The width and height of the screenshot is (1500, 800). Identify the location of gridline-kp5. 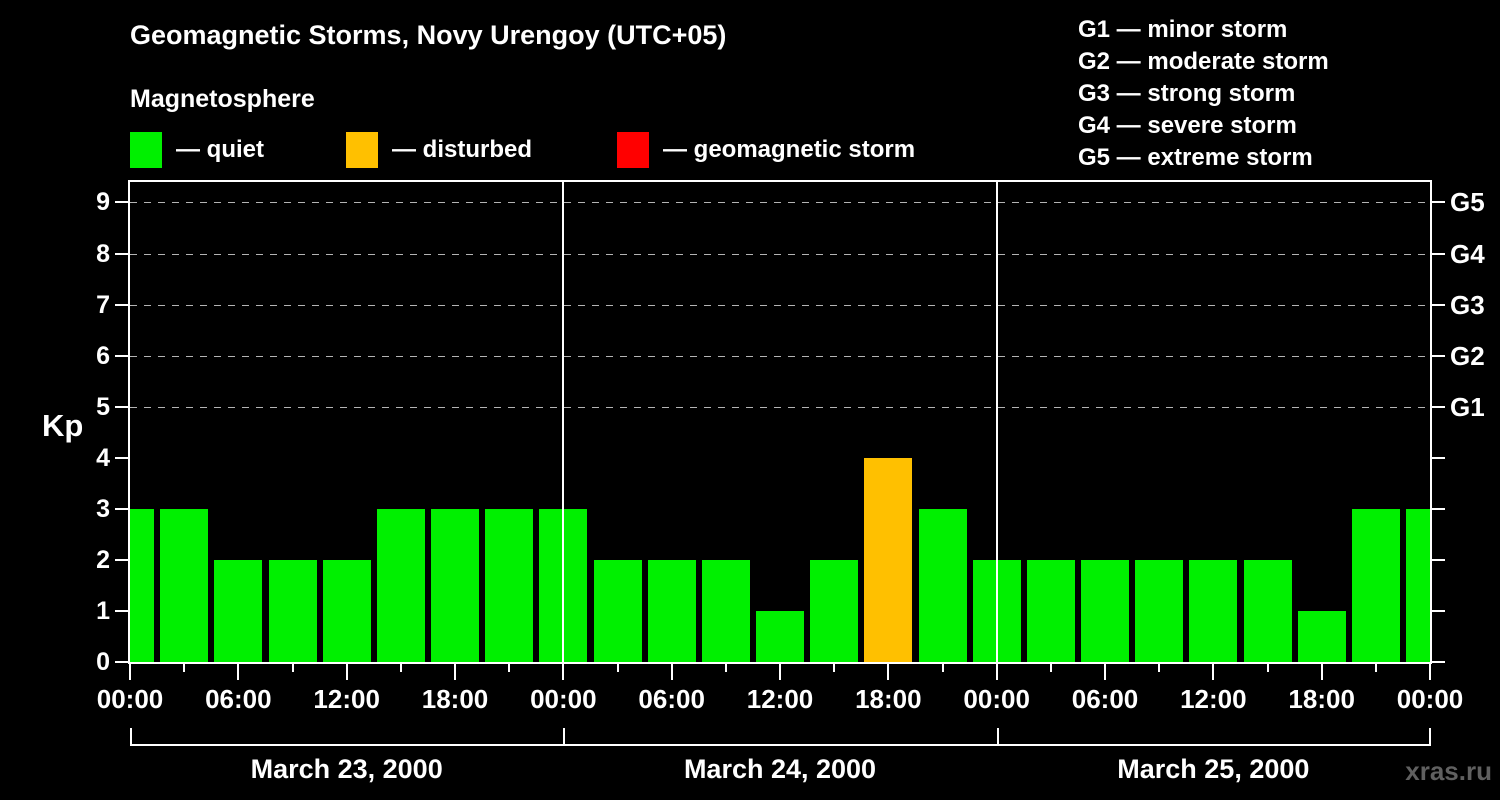
(780, 407).